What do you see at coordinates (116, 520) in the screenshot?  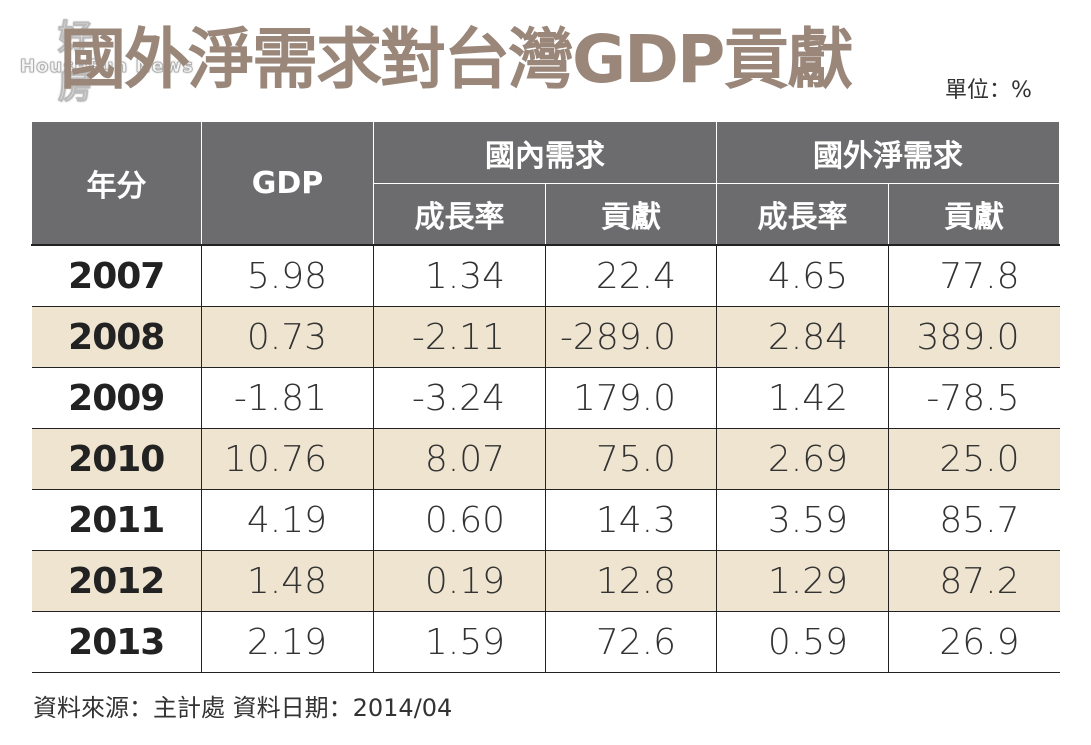 I see `cell-year: 2011` at bounding box center [116, 520].